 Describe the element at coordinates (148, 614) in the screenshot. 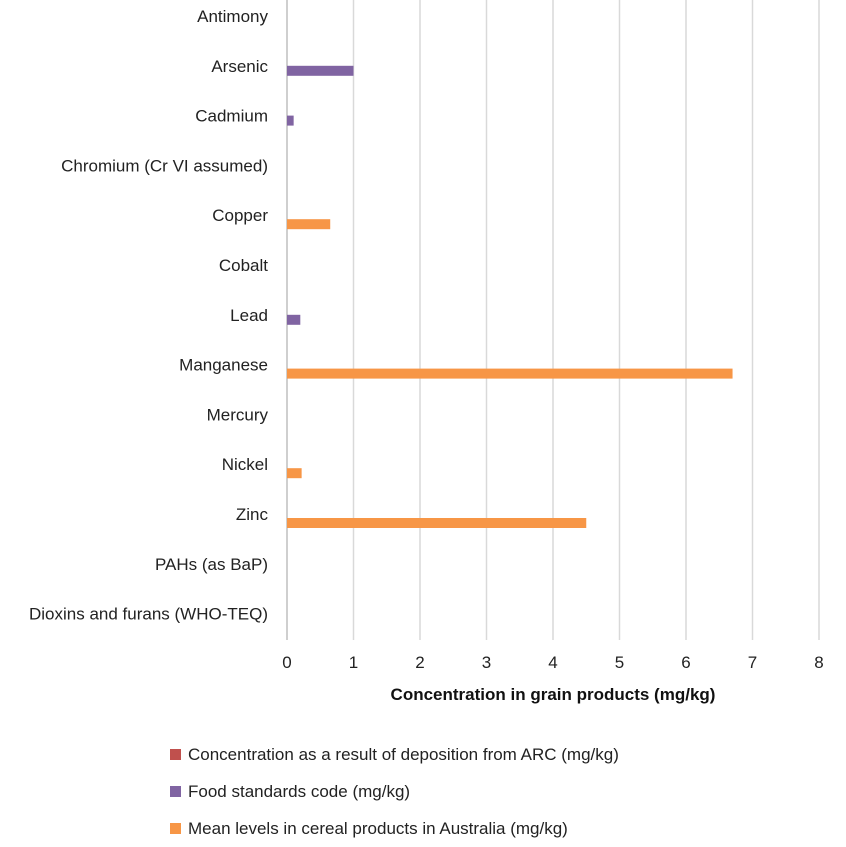

I see `category-label: Dioxins and furans (WHO-TEQ)` at that location.